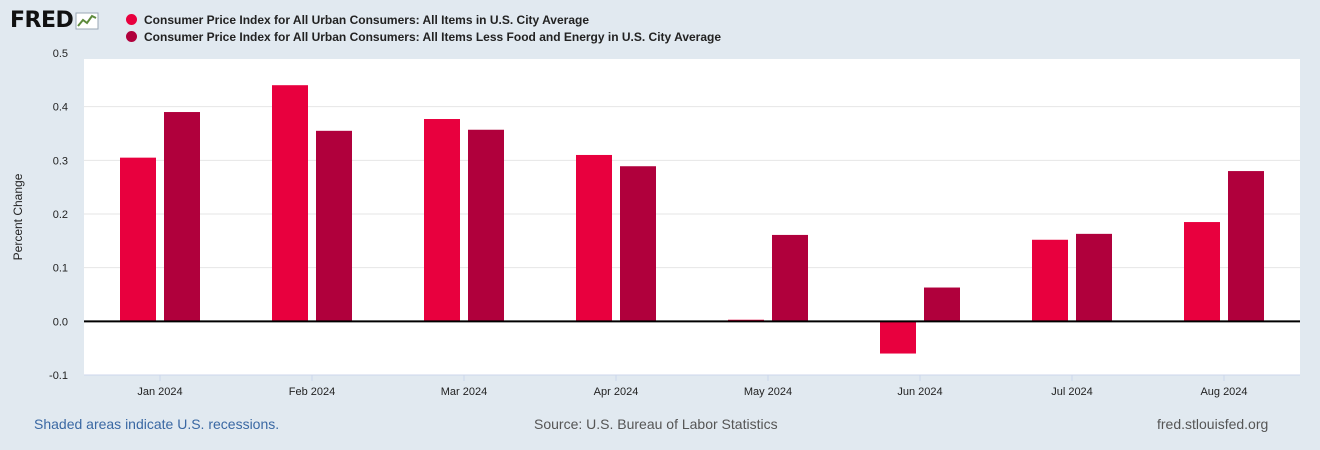  What do you see at coordinates (18, 216) in the screenshot?
I see `y-axis-label: Percent Change` at bounding box center [18, 216].